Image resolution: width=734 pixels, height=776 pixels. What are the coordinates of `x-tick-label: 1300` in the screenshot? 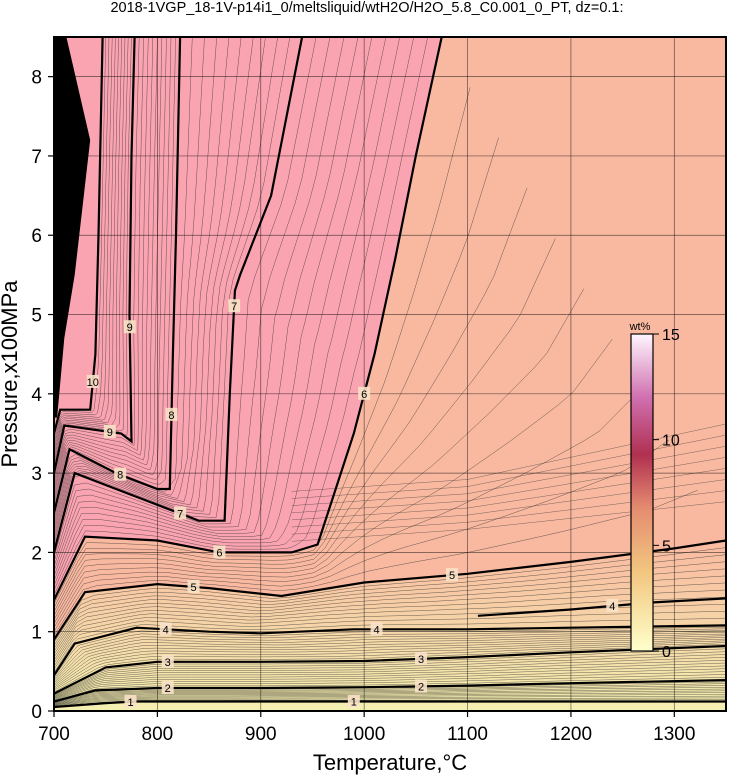 It's located at (674, 734).